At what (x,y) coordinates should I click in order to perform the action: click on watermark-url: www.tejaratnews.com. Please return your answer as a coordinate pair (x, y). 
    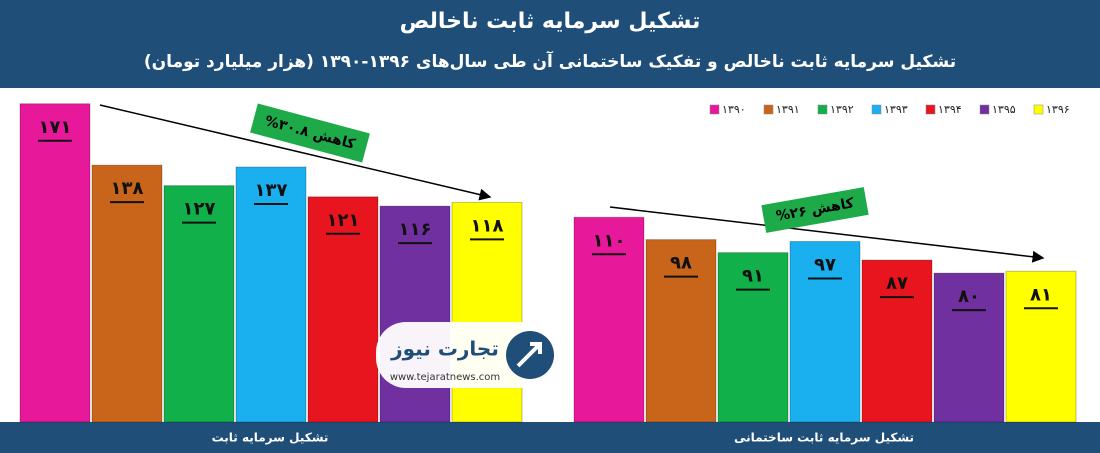
    Looking at the image, I should click on (445, 377).